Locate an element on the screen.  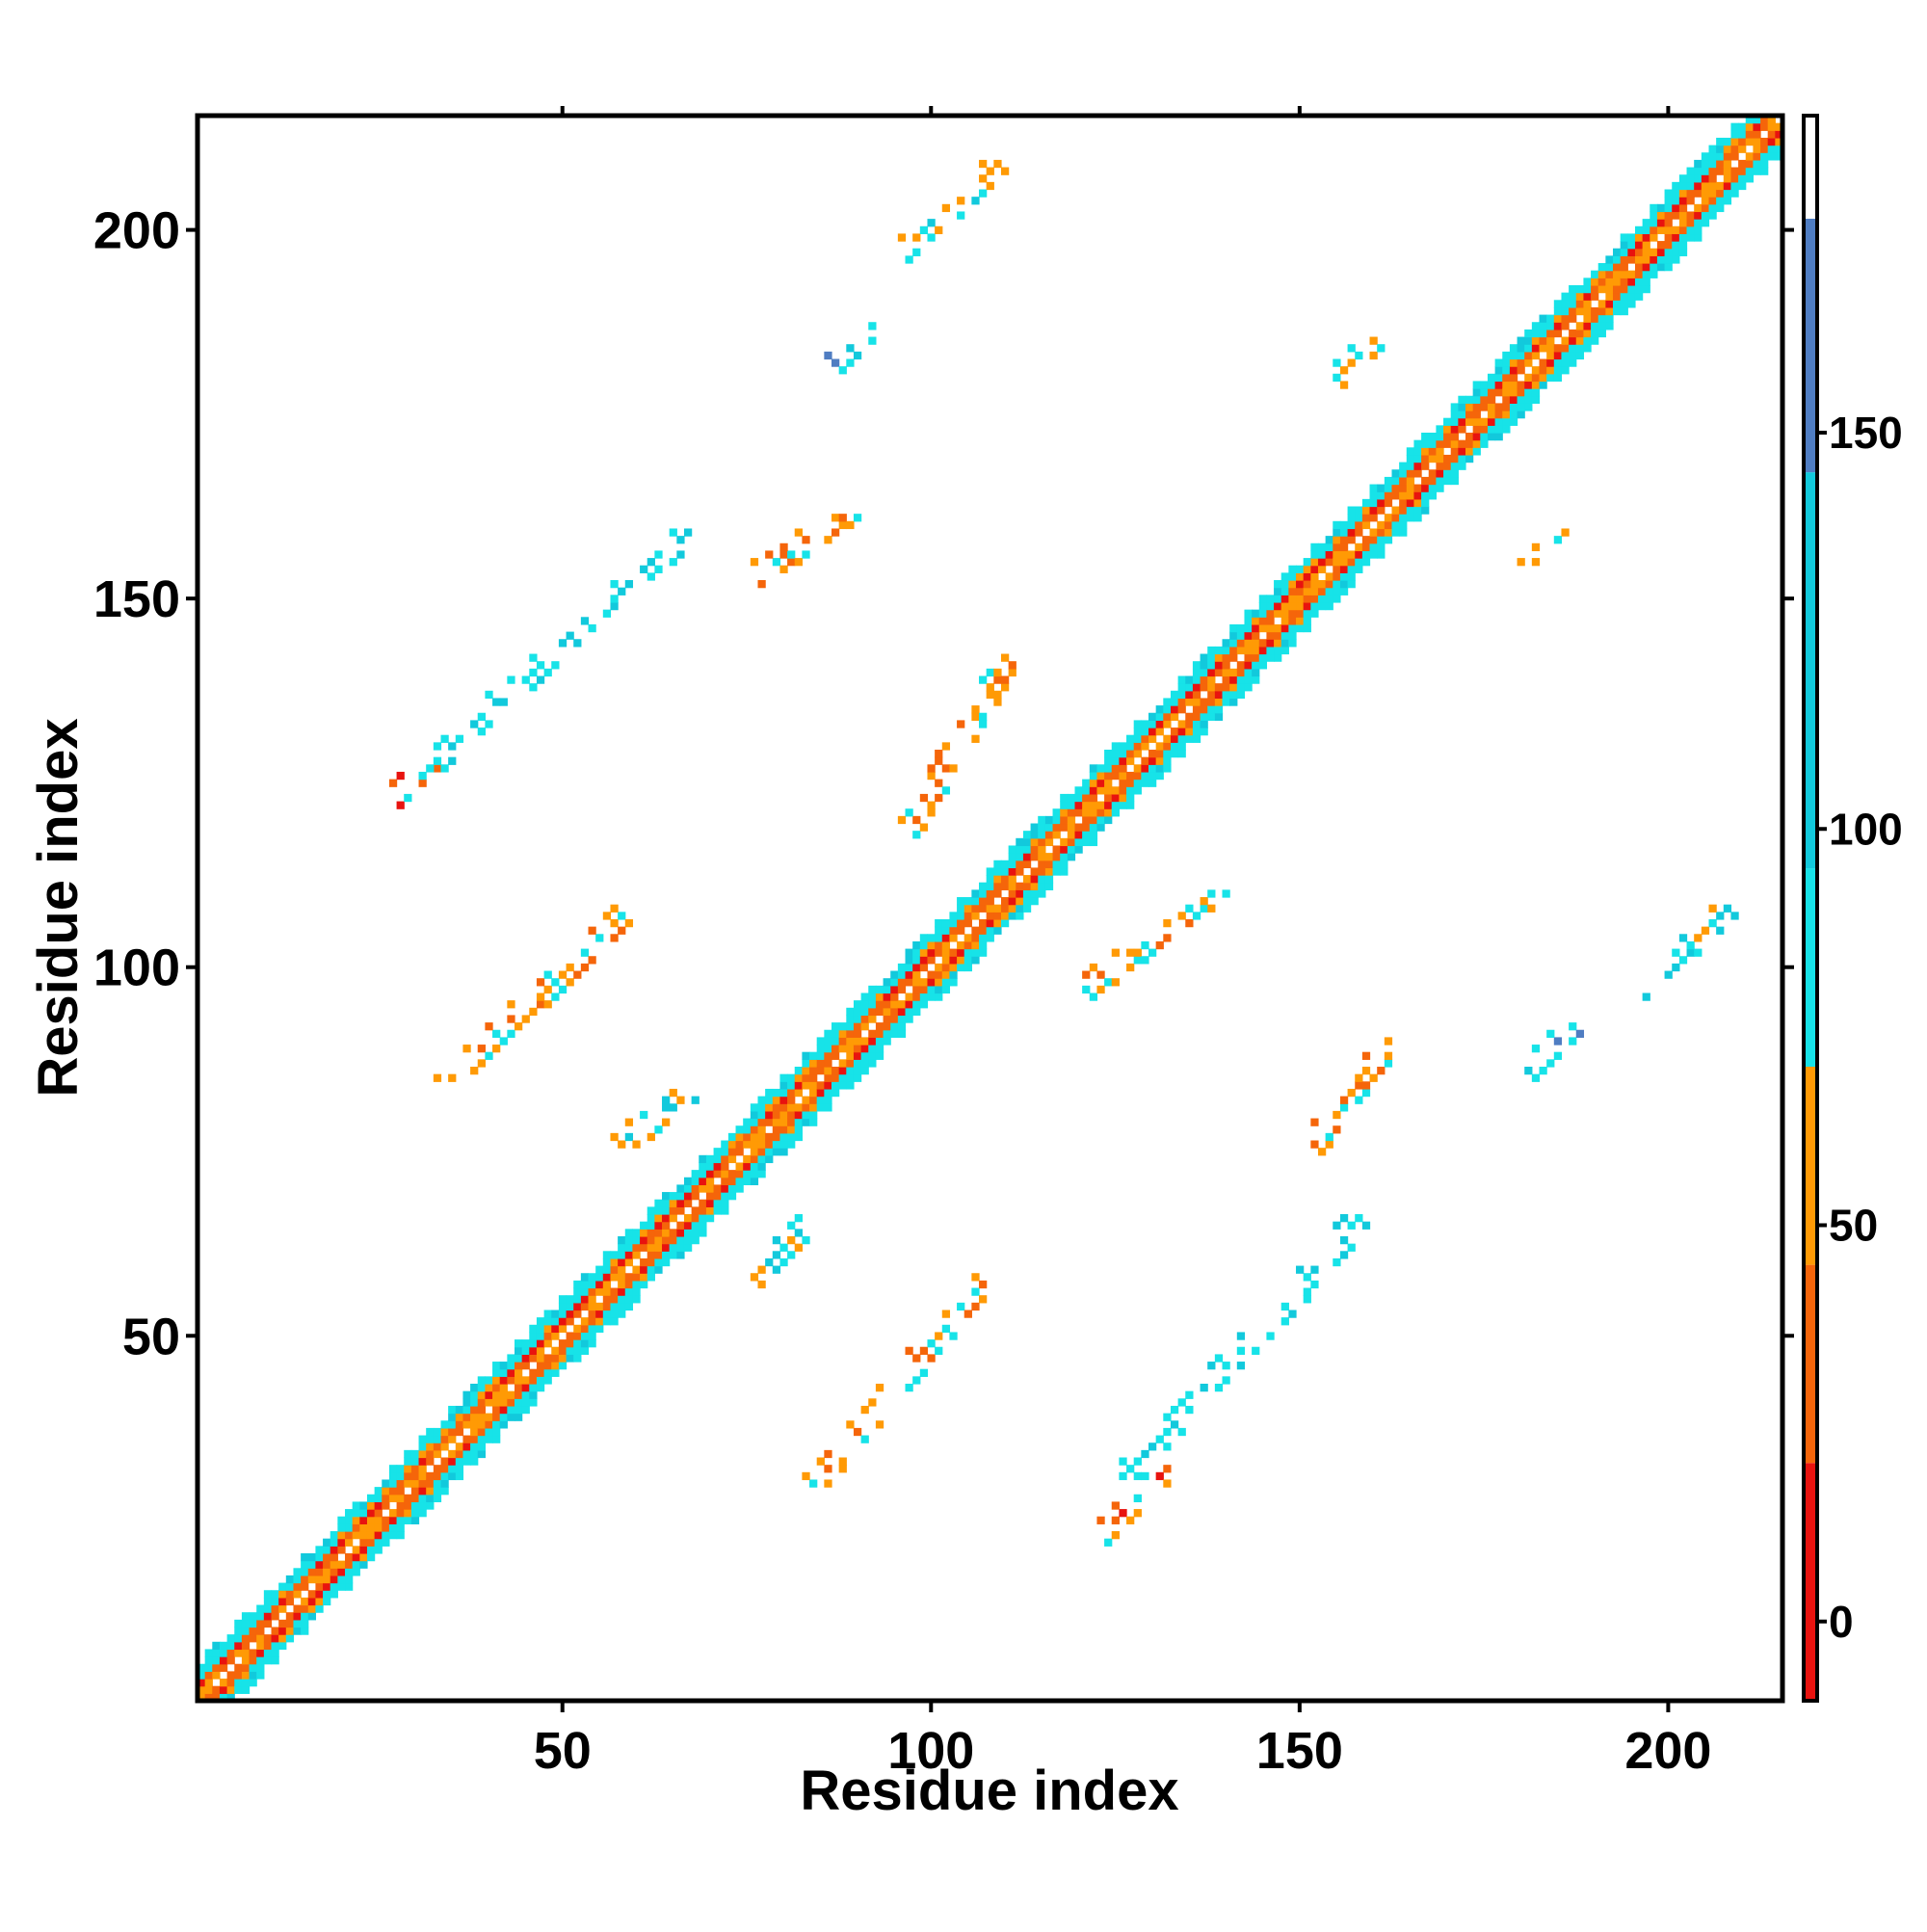
colorbar-band is located at coordinates (1810, 167).